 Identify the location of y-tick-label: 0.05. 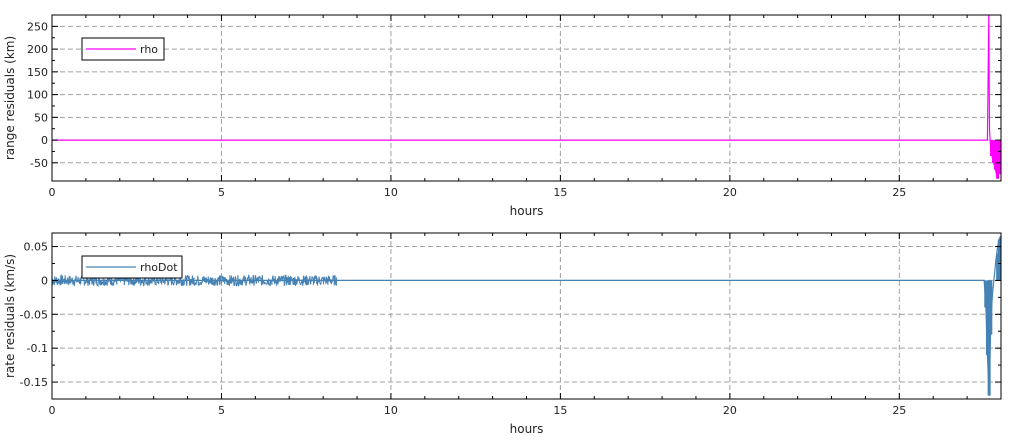
(36, 247).